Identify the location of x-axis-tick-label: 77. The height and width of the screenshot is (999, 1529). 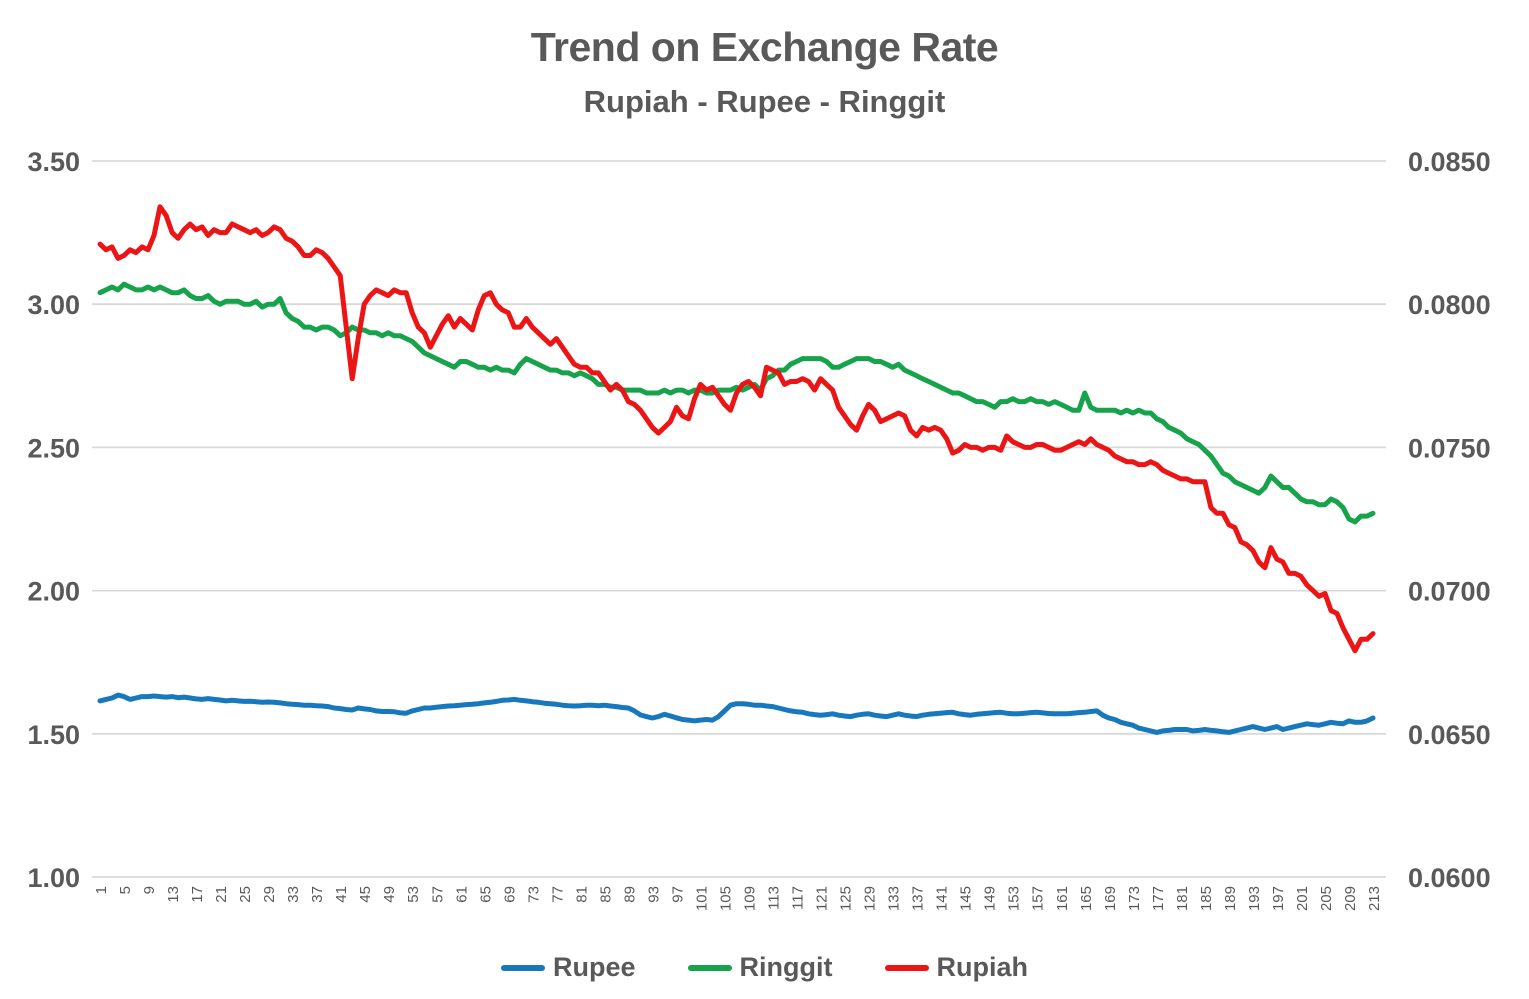
(557, 894).